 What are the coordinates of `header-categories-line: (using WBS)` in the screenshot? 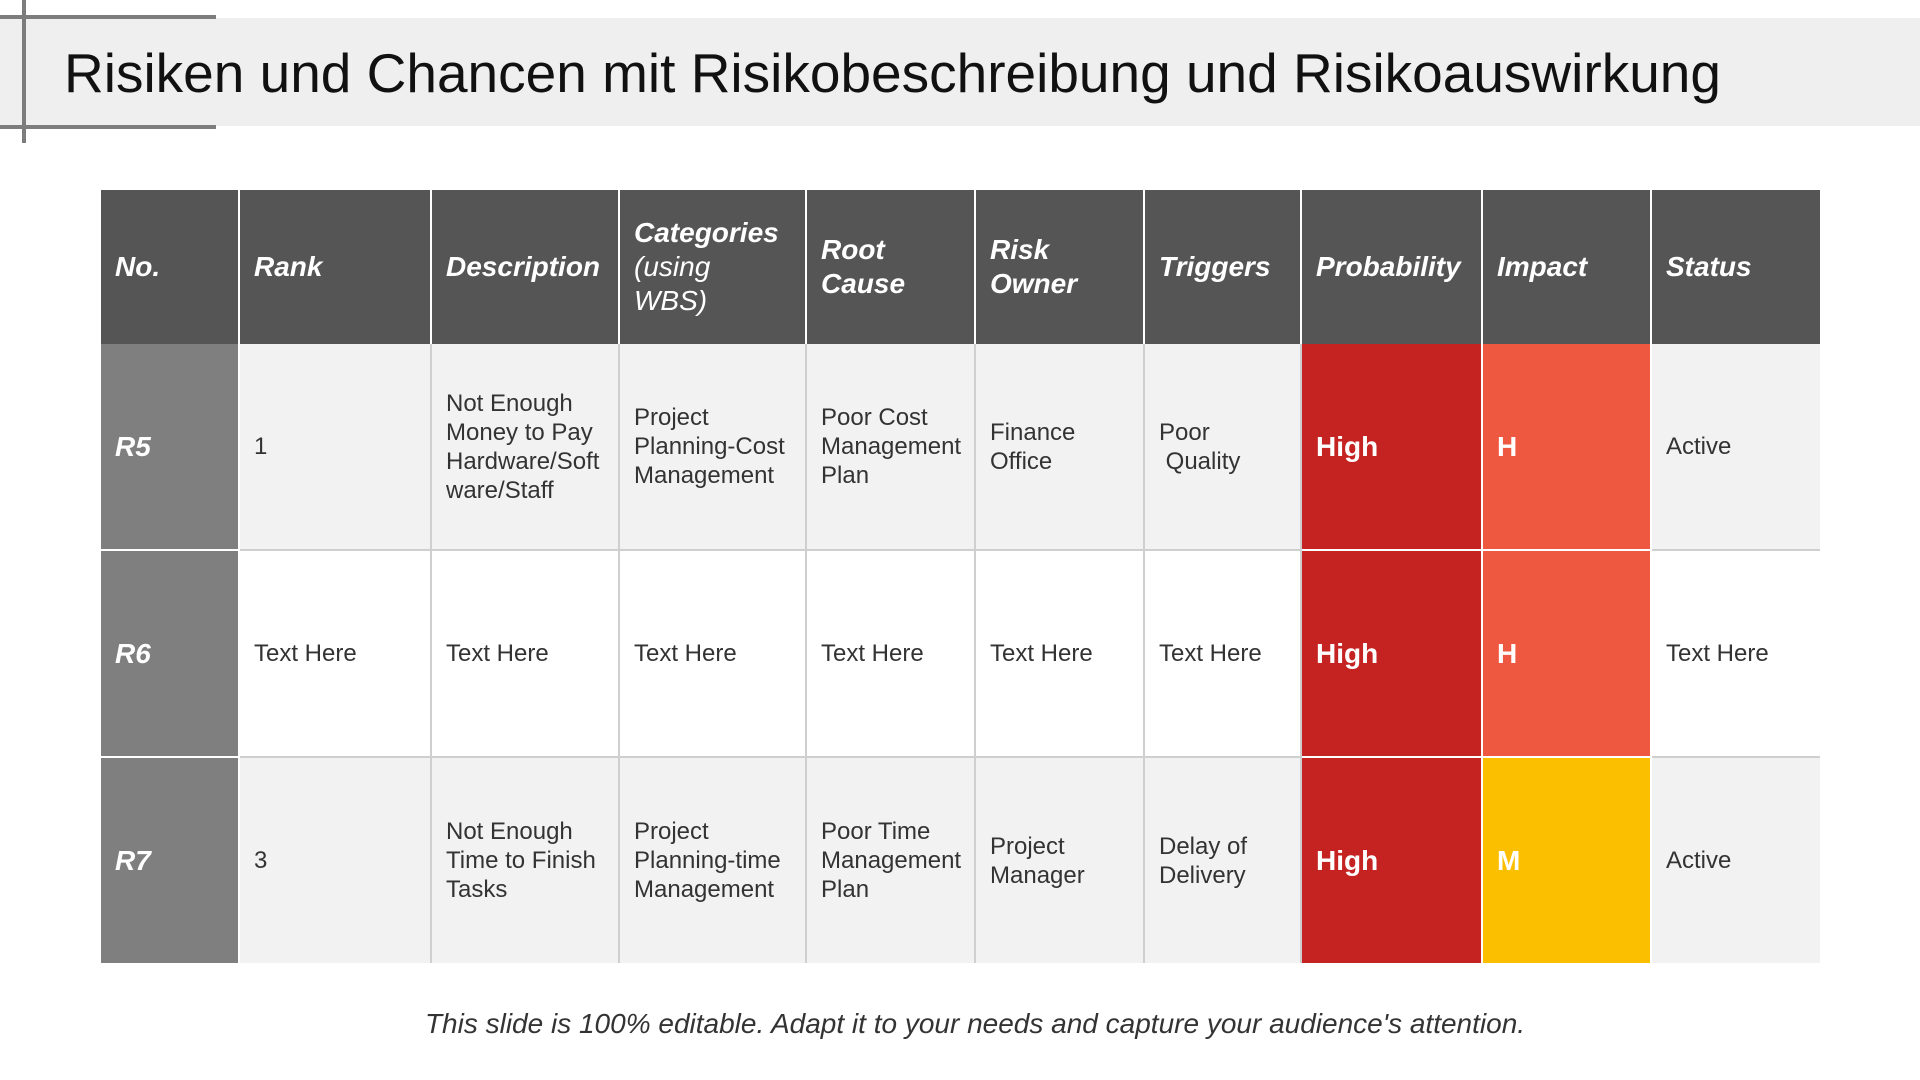 It's located at (672, 283).